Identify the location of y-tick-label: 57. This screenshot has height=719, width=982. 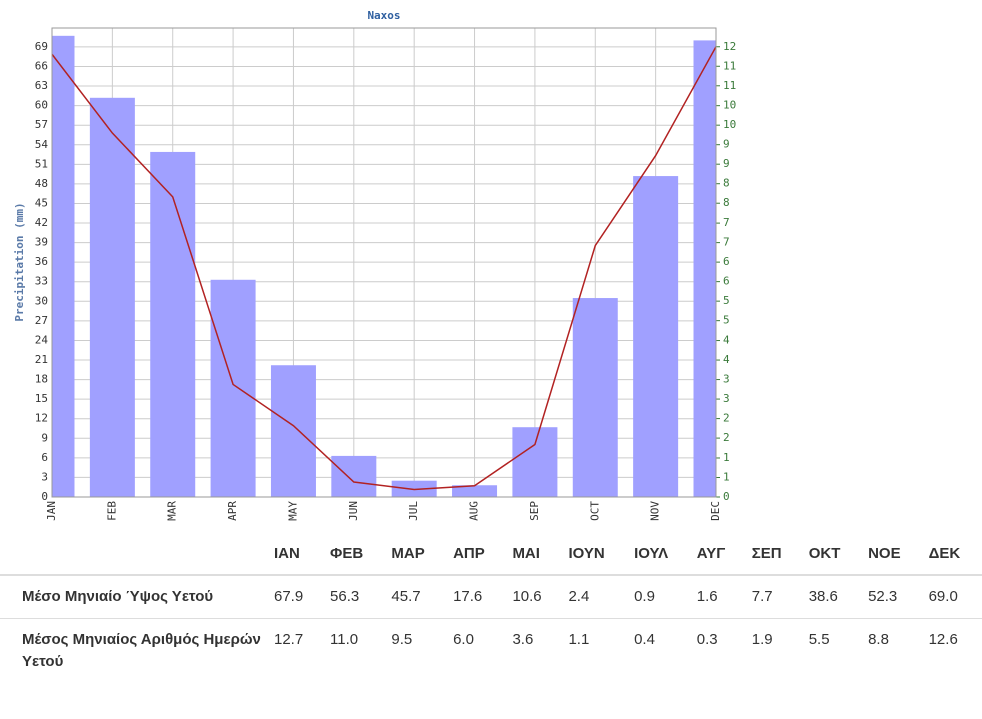
(41, 124).